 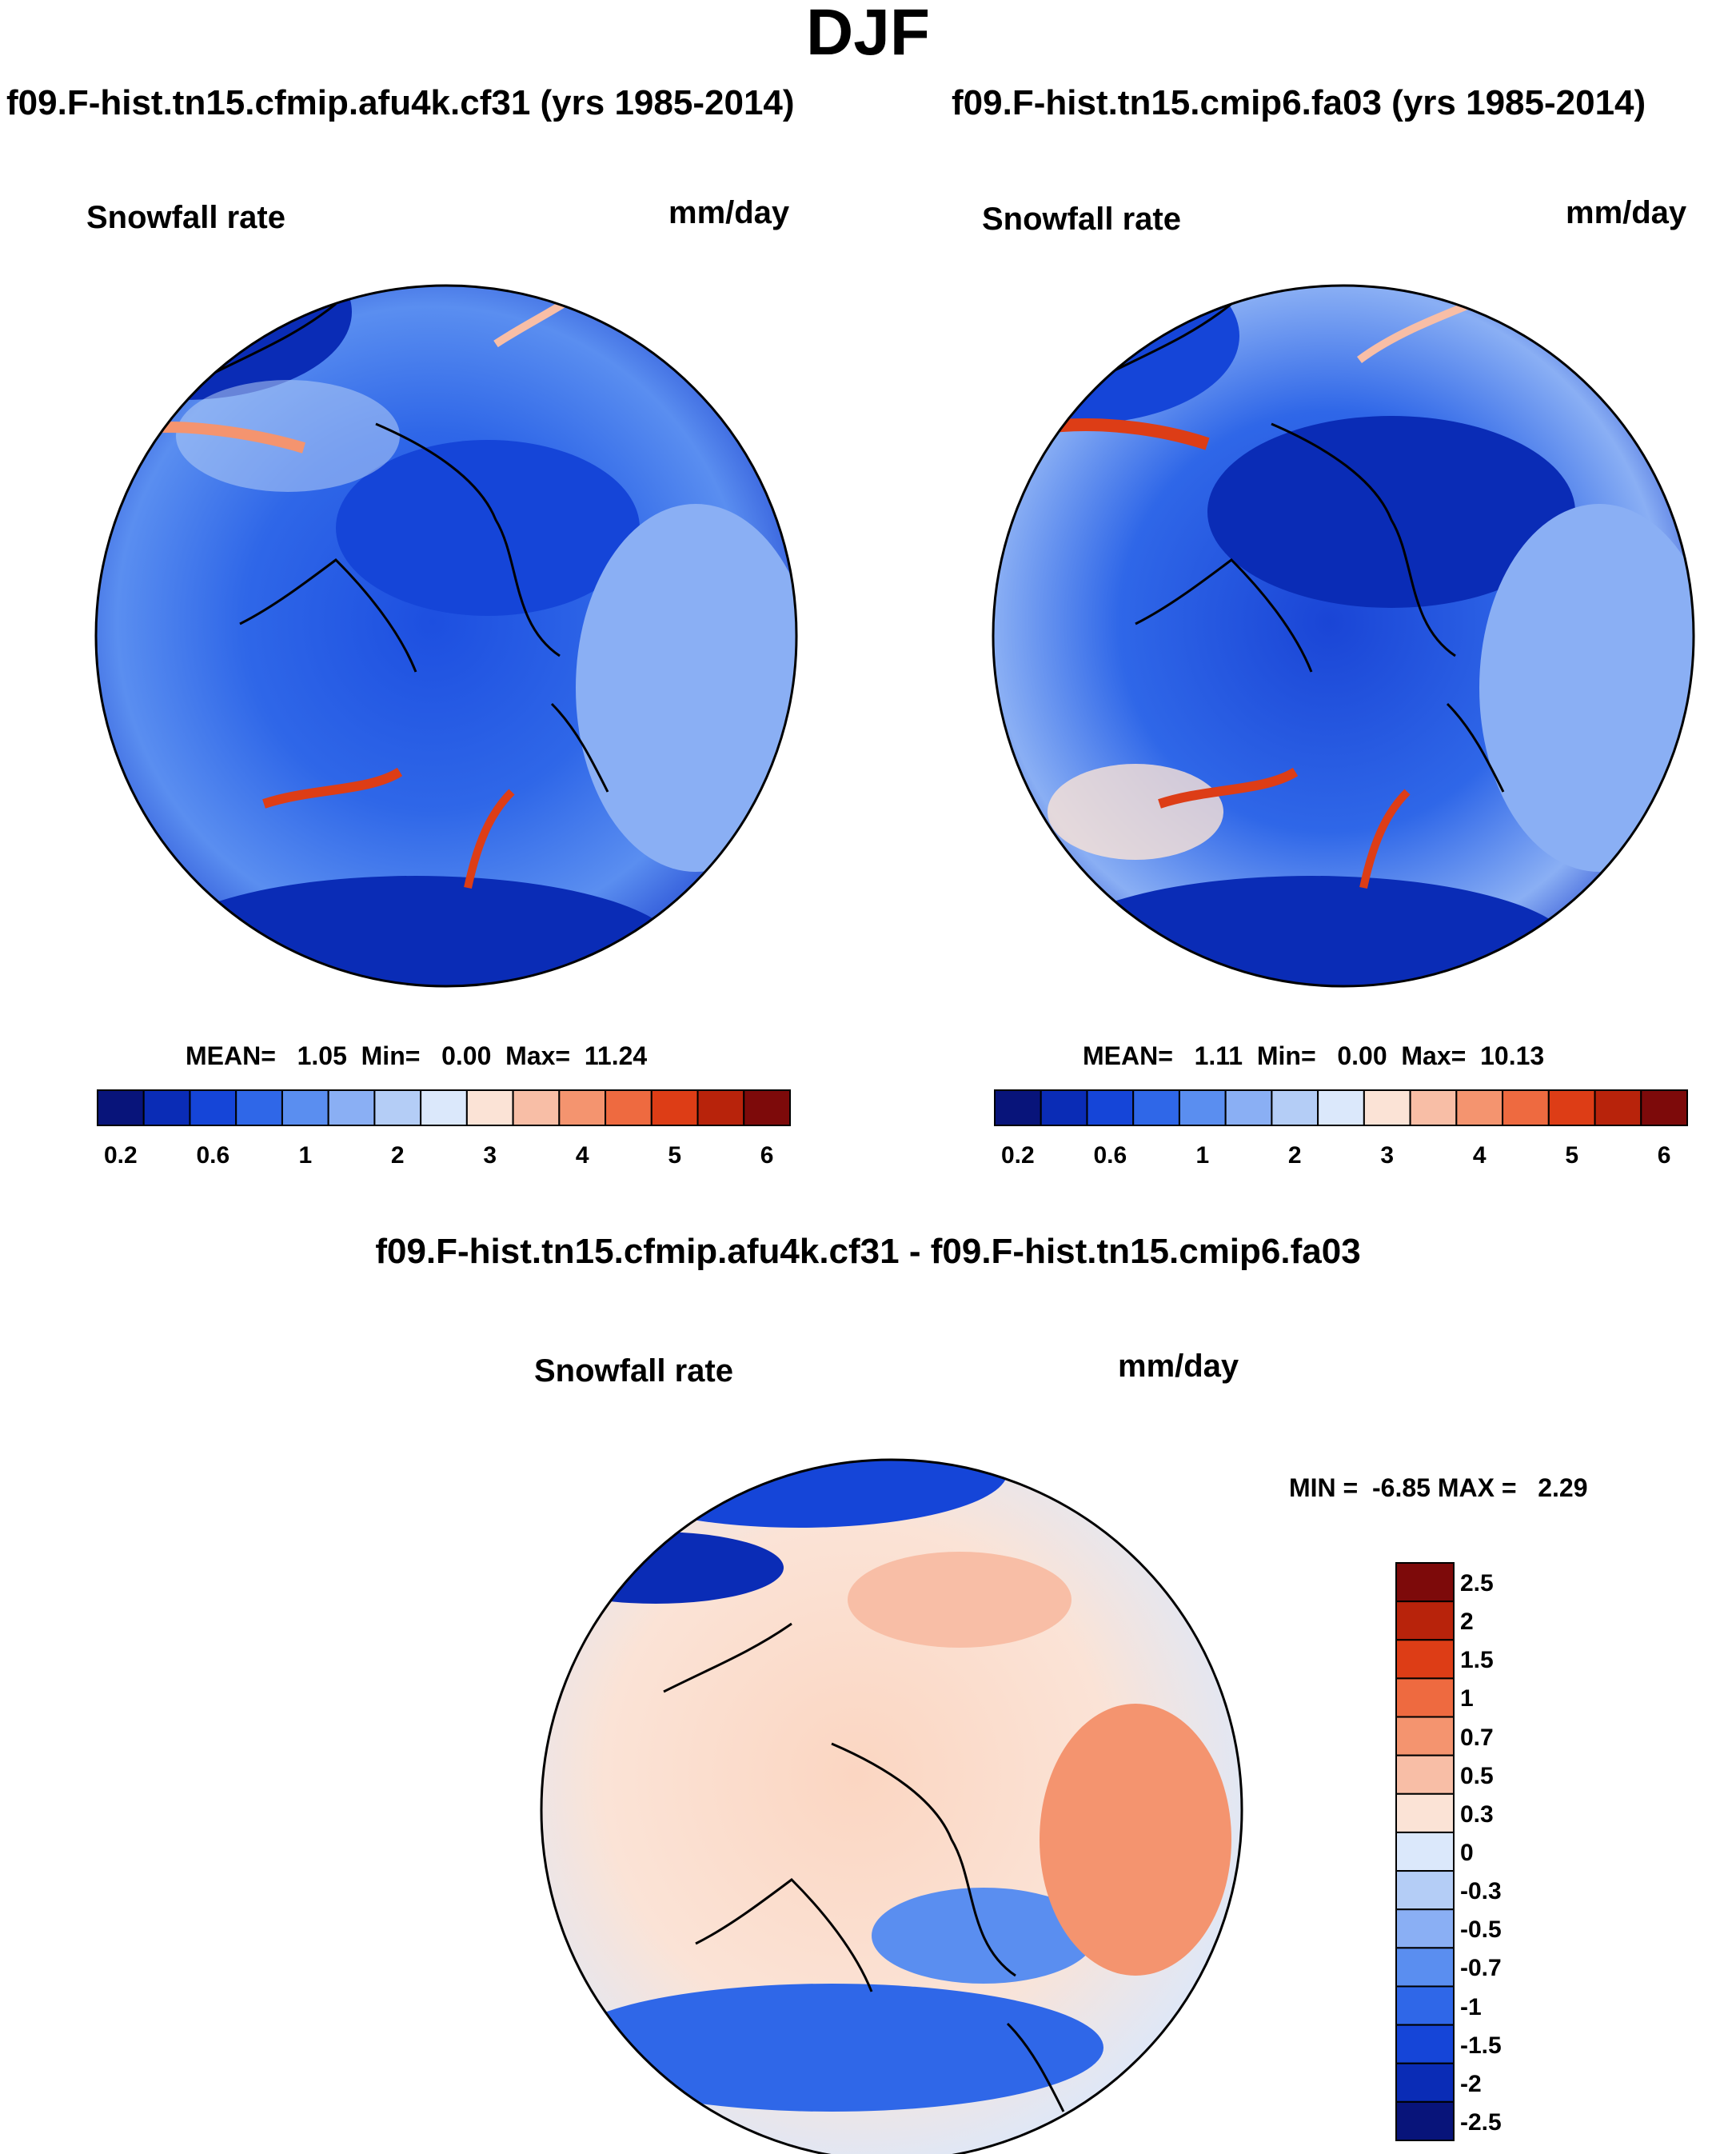 What do you see at coordinates (1467, 1853) in the screenshot?
I see `colorbar-tick-label: 0` at bounding box center [1467, 1853].